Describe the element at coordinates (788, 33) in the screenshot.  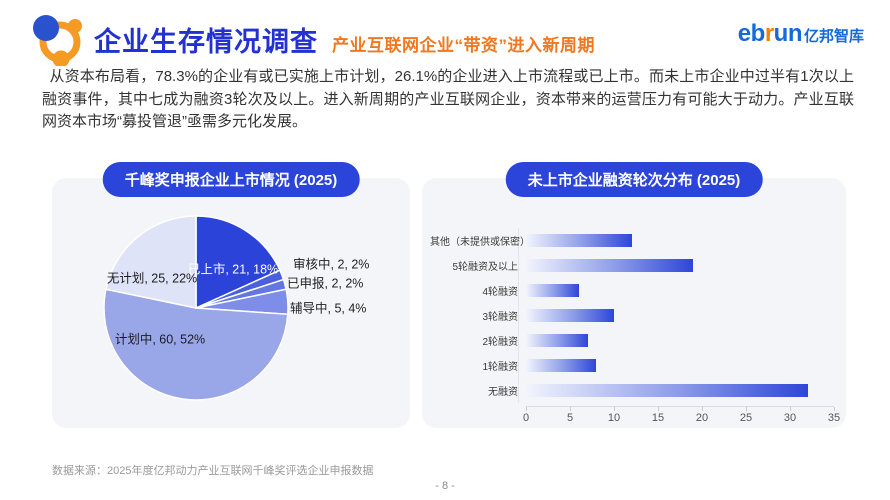
I see `ebrun-logo-un: un` at that location.